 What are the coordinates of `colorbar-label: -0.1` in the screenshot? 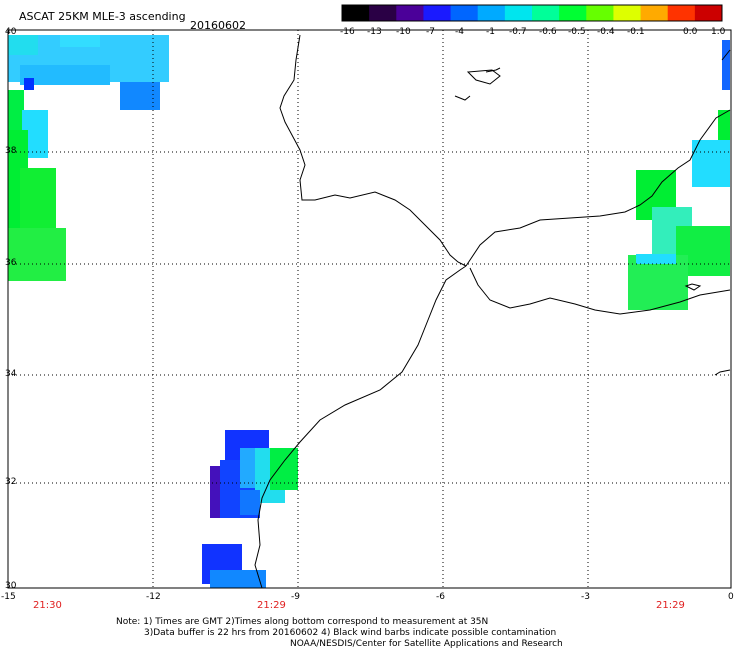 It's located at (636, 32).